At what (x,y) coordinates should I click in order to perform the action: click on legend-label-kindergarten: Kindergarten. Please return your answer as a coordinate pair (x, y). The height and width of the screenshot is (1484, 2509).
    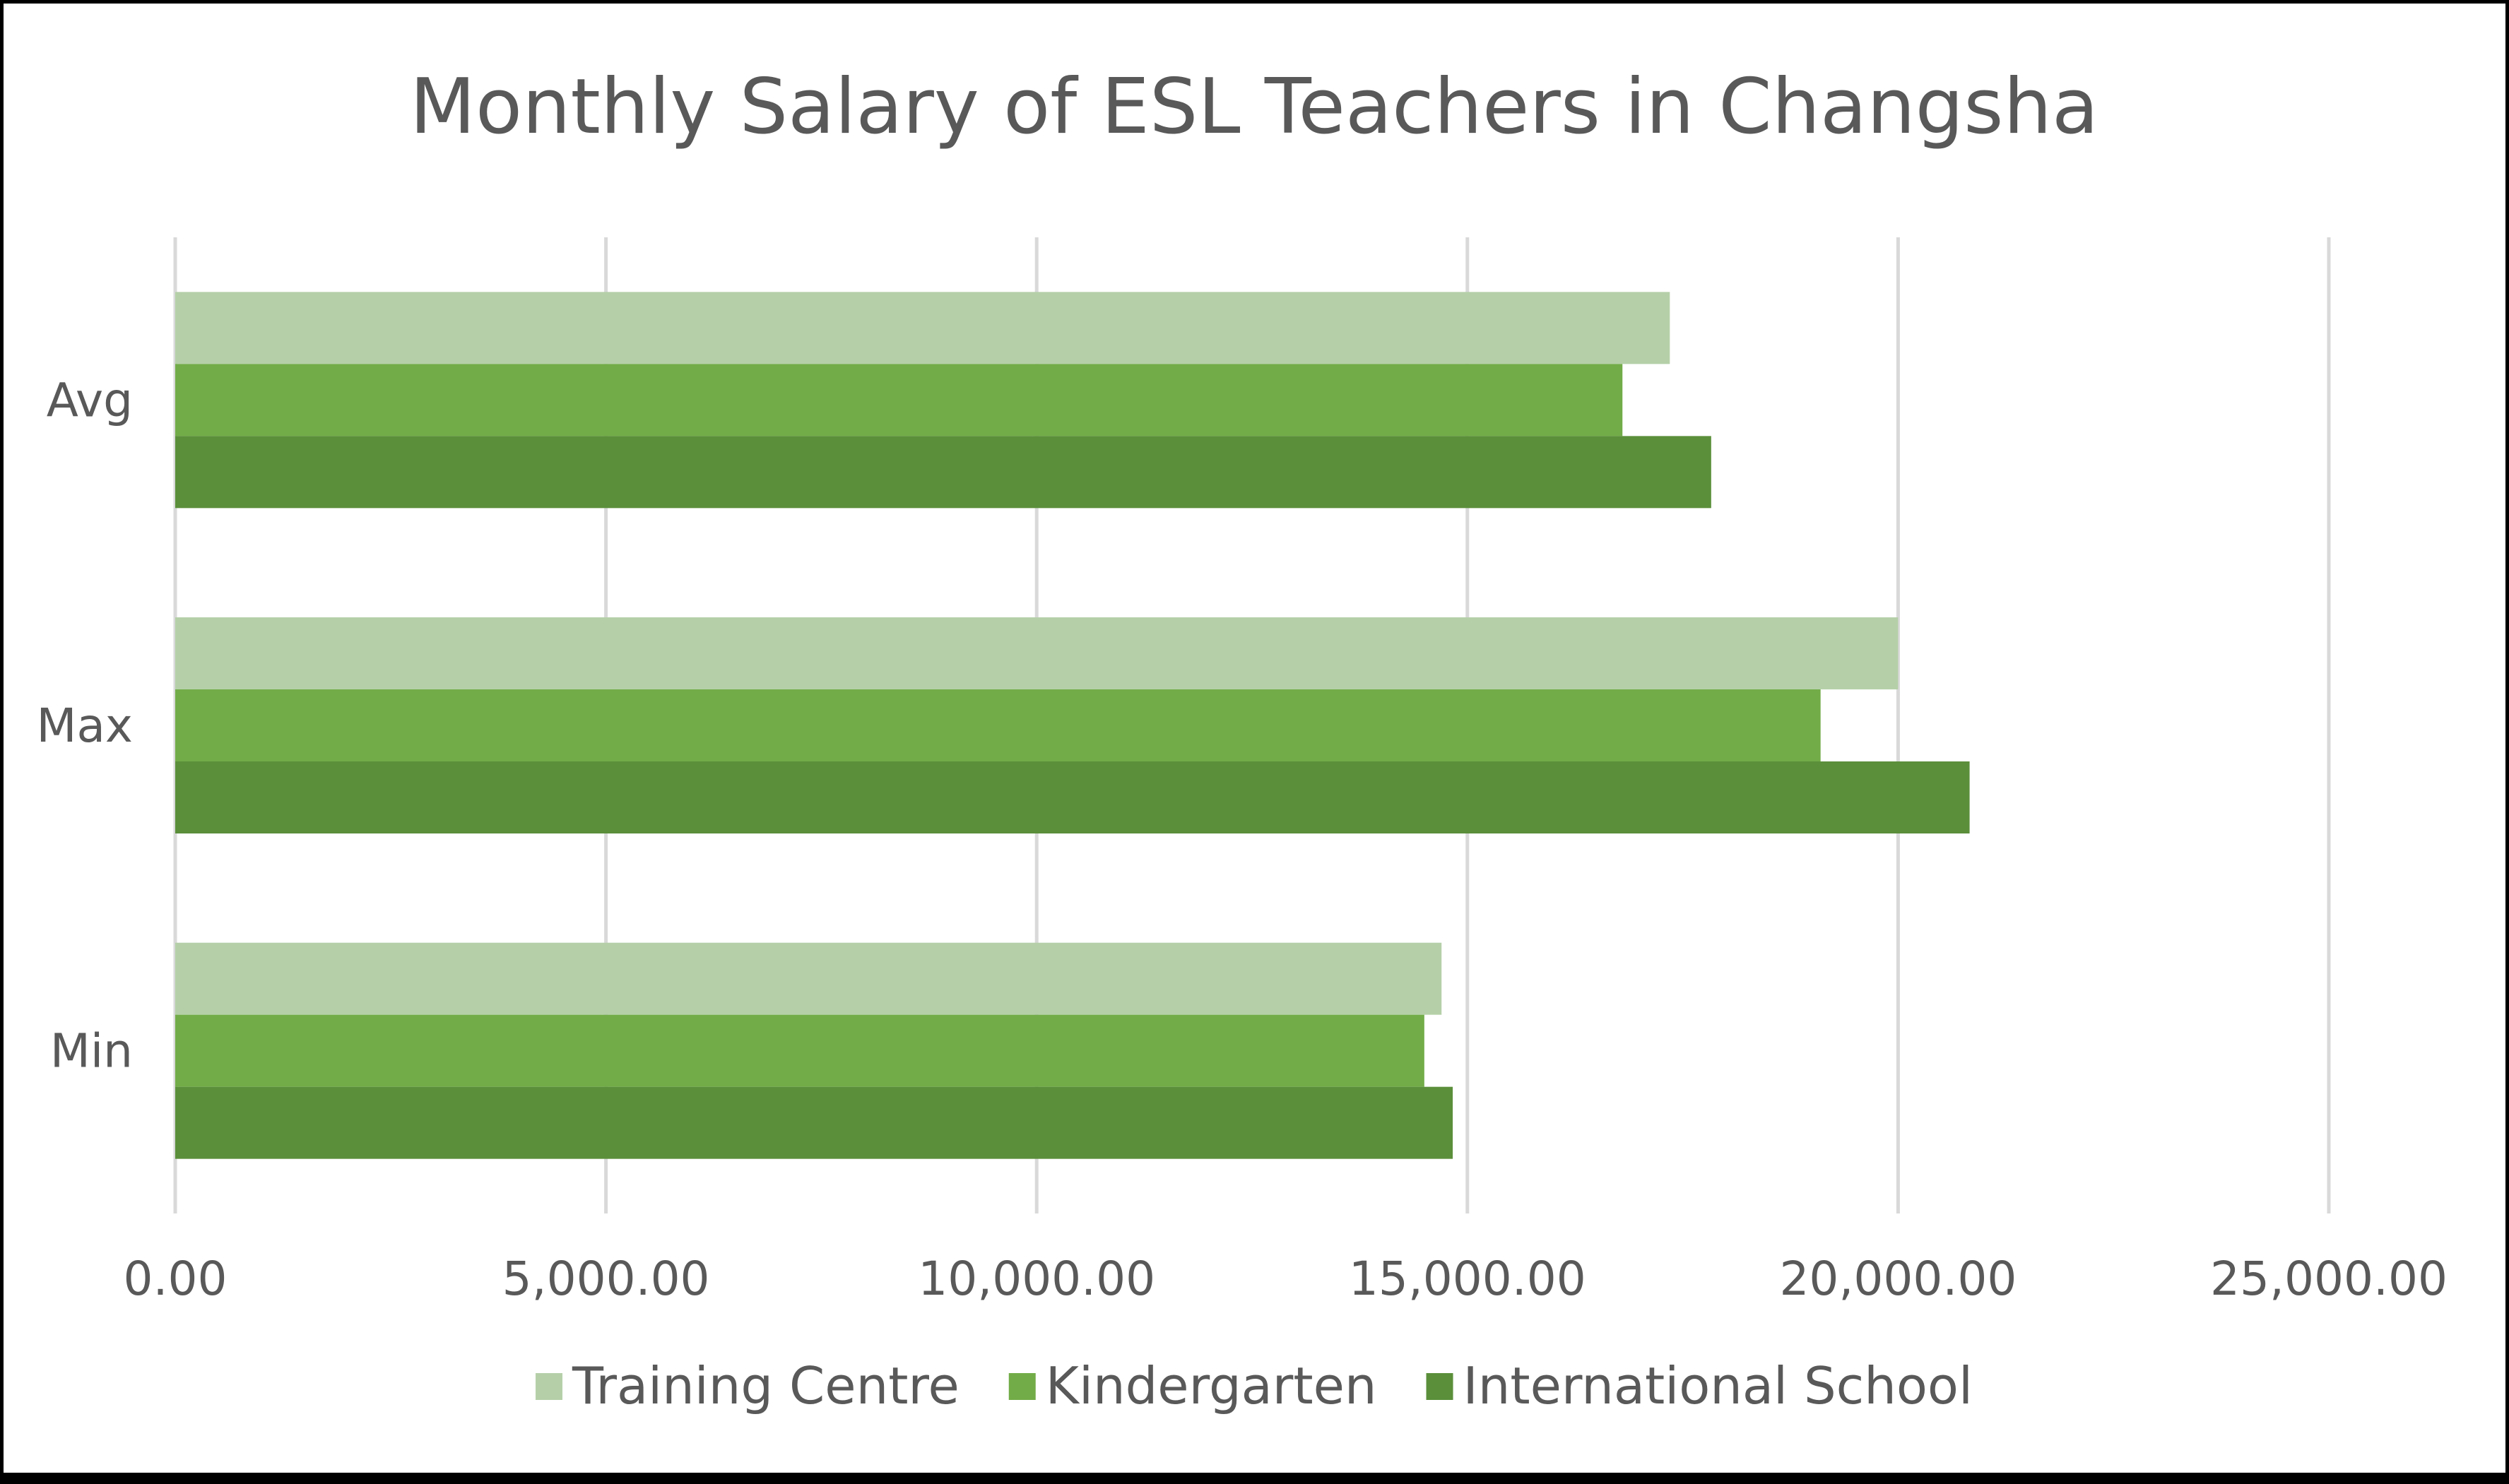
    Looking at the image, I should click on (1211, 1385).